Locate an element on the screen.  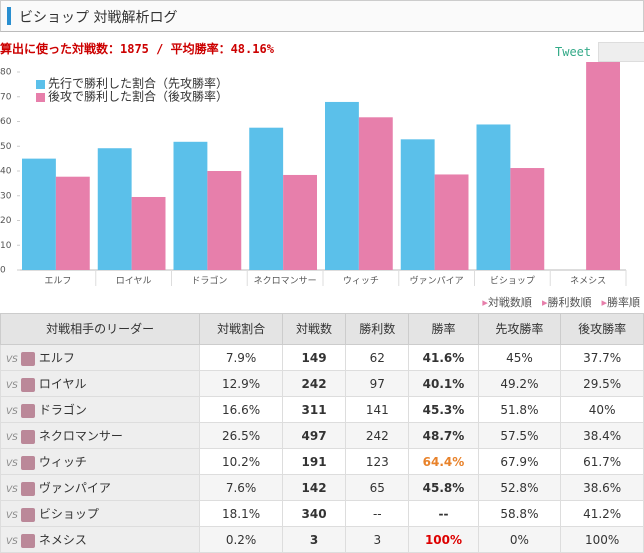
leader-cell: VS エルフ is located at coordinates (100, 357).